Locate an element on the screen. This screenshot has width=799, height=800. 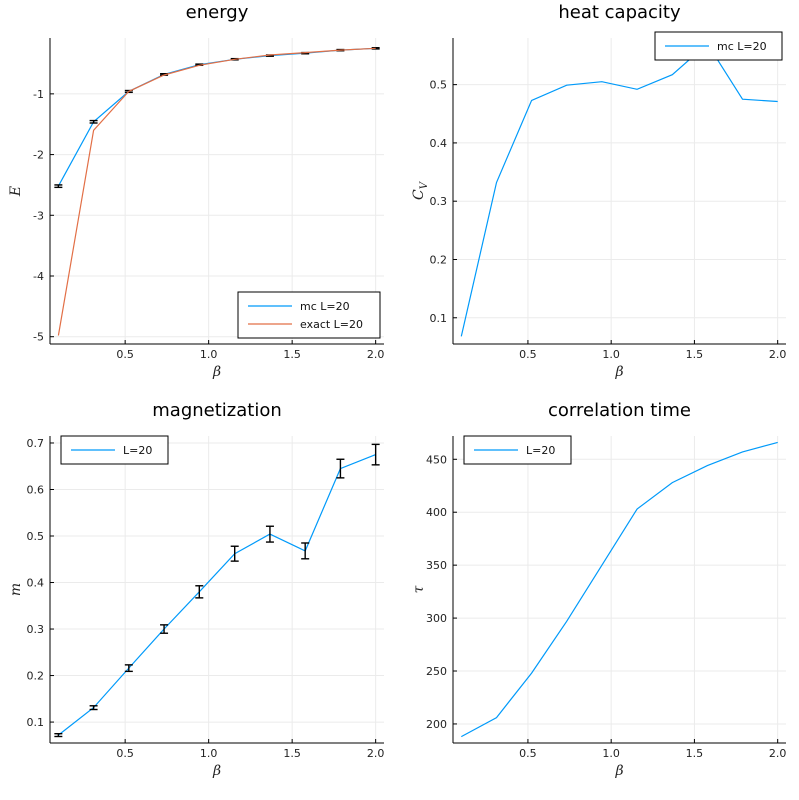
legend-box is located at coordinates (309, 315).